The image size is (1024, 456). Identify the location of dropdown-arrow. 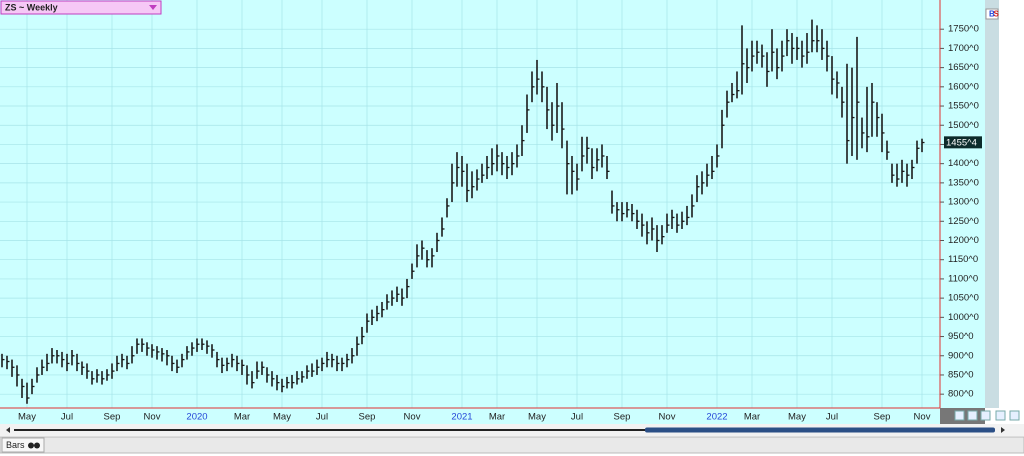
(153, 7).